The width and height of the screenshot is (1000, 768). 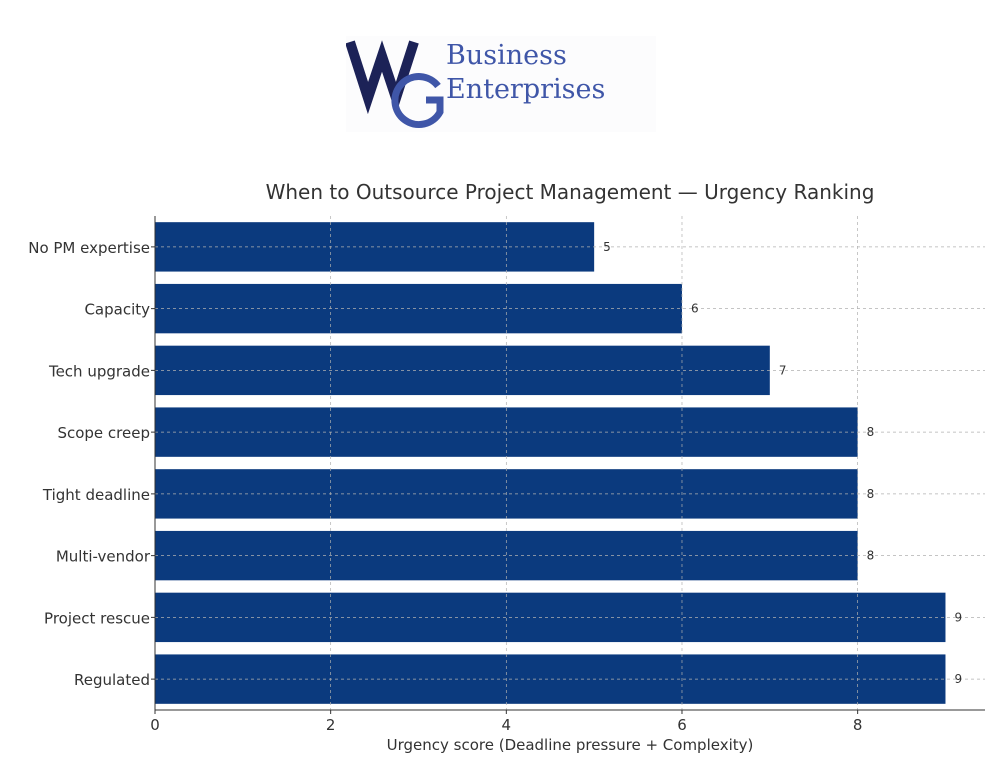 What do you see at coordinates (550, 679) in the screenshot?
I see `bar-regulated` at bounding box center [550, 679].